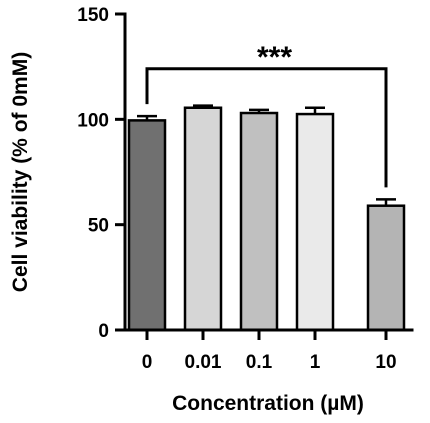 The image size is (430, 423). Describe the element at coordinates (93, 15) in the screenshot. I see `y-tick-label: 150` at that location.